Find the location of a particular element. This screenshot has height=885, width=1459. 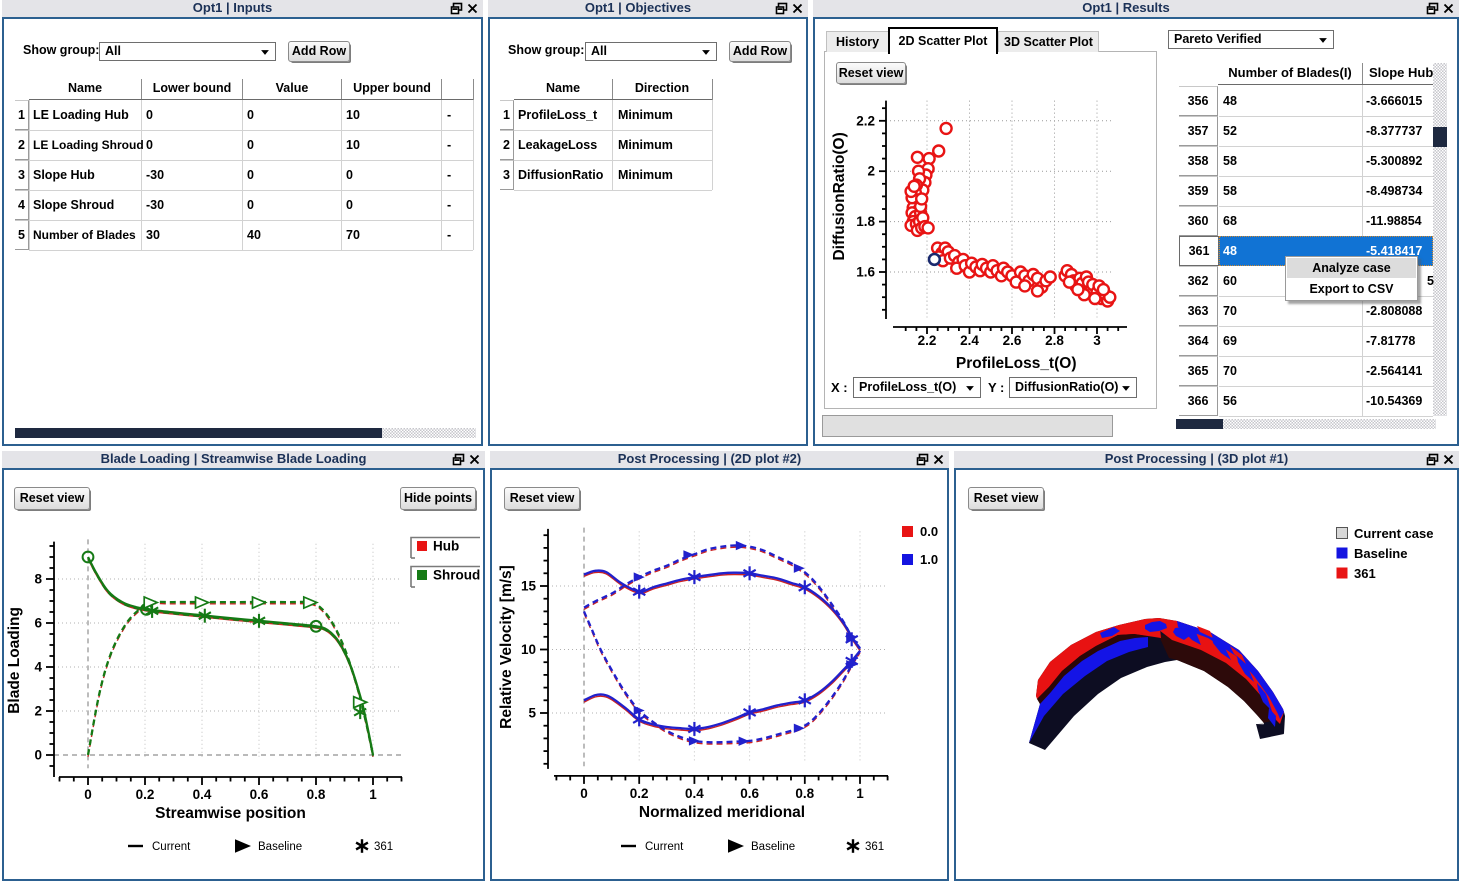

svg-text: Relative Velocity [m/s] is located at coordinates (506, 647).